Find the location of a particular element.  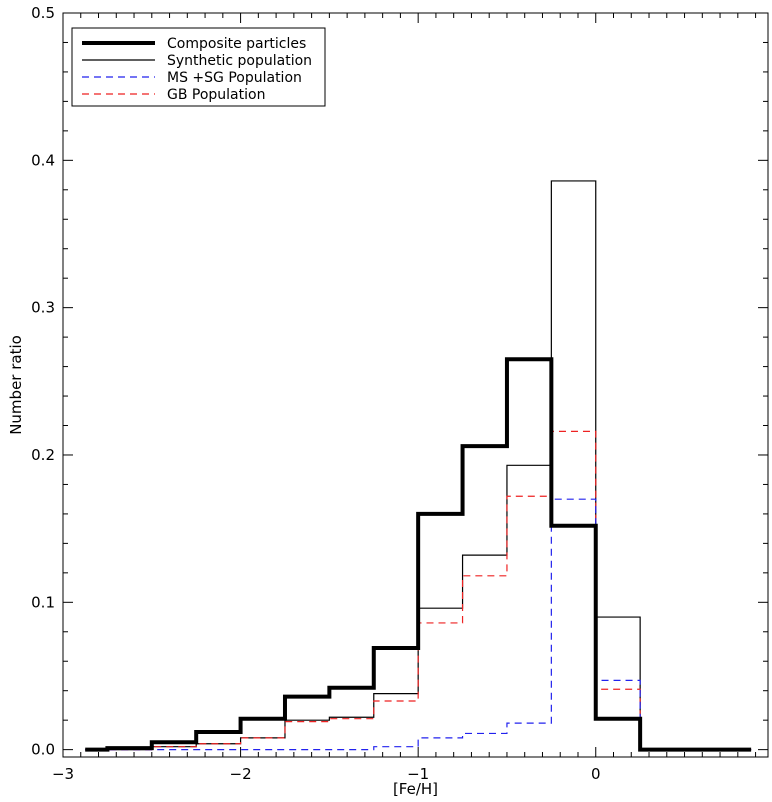

y-tick-label: 0.2 is located at coordinates (43, 455).